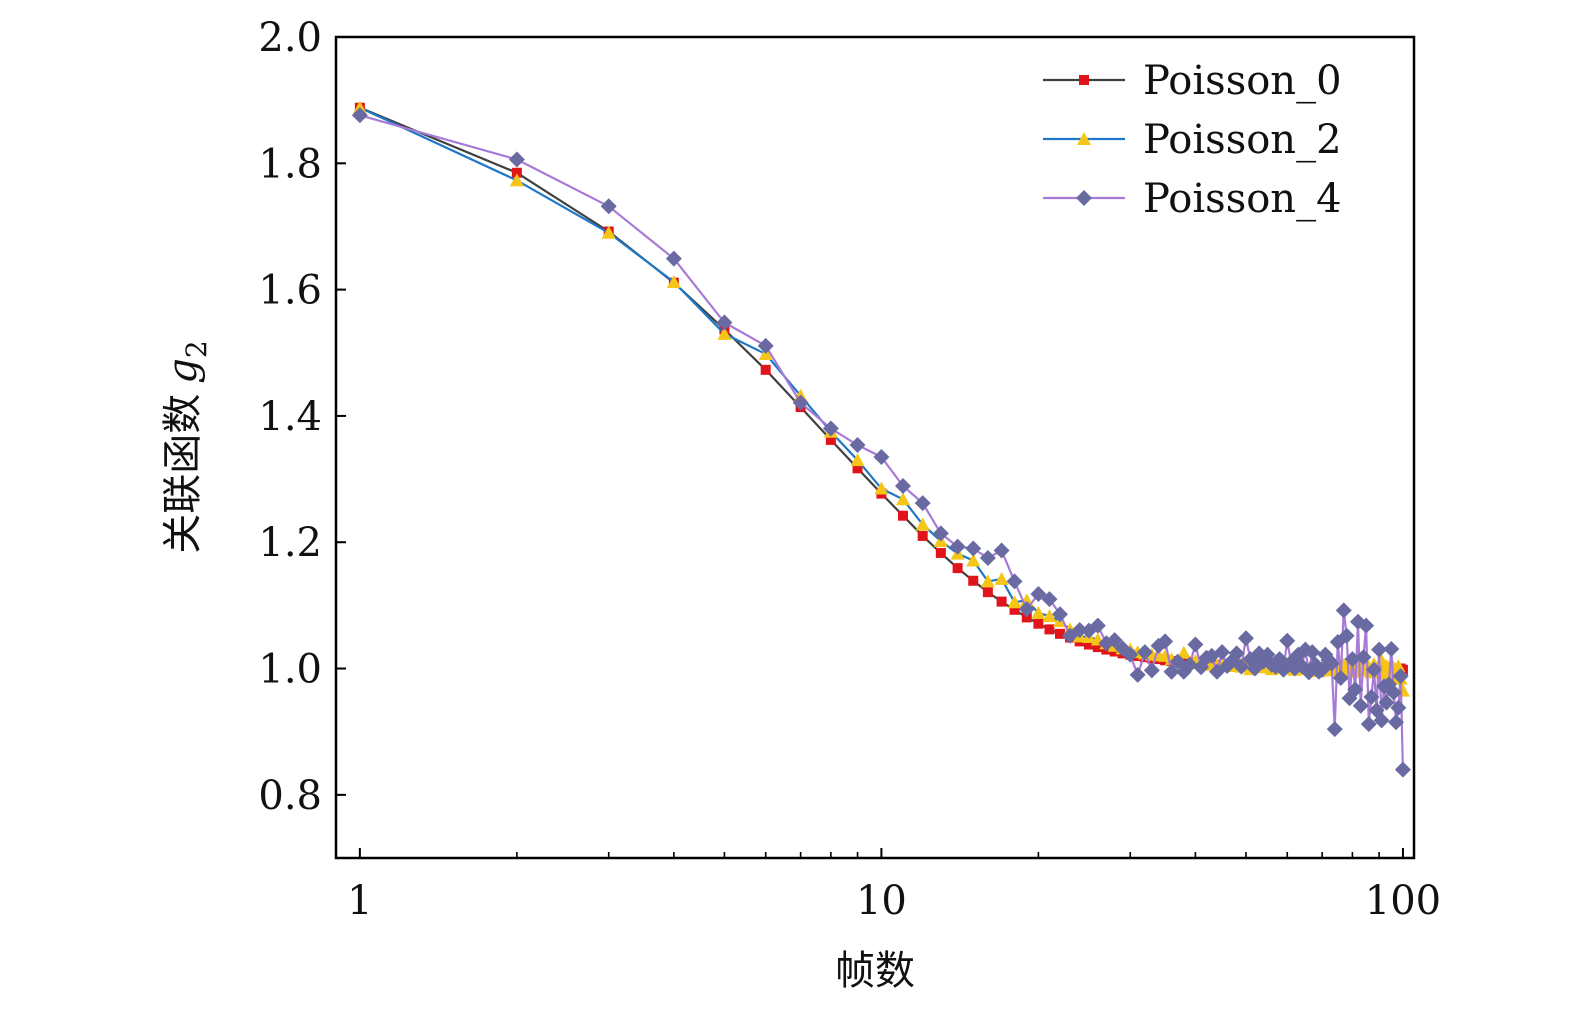  I want to click on legend-label: Poisson_4, so click(1242, 199).